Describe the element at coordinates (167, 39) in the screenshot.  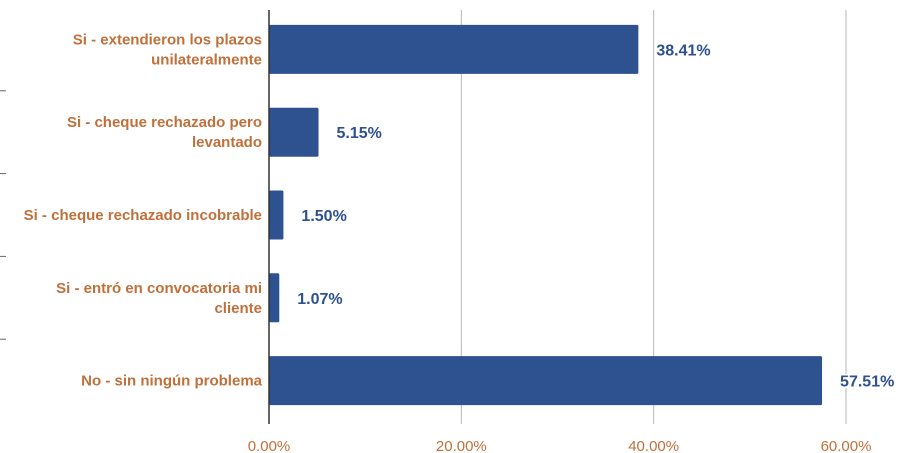
I see `category-label: Si - extendieron los plazos` at that location.